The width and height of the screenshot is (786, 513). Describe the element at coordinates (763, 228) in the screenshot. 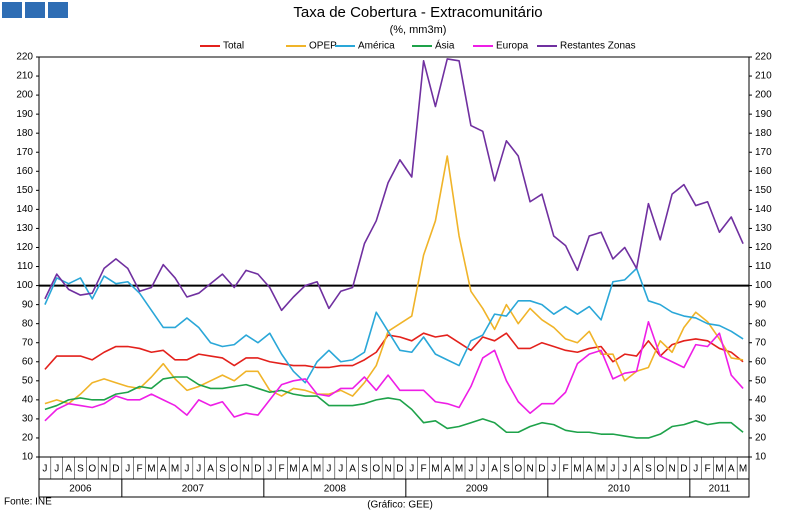

I see `y2-tick-label: 130` at that location.